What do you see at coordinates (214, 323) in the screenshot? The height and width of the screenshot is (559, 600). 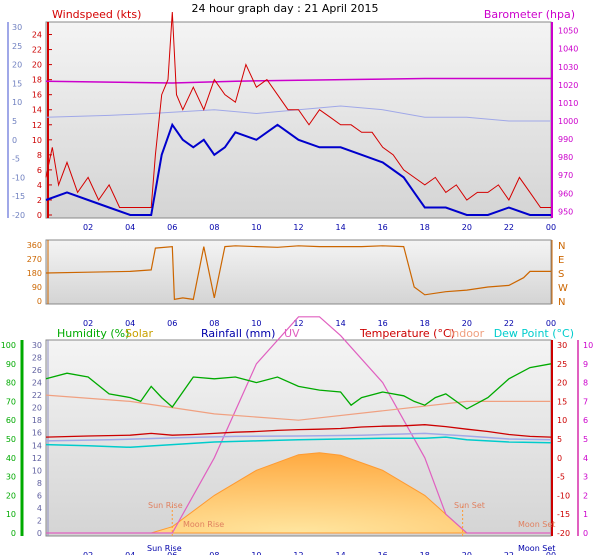 I see `x-tick-mid-08: 08` at bounding box center [214, 323].